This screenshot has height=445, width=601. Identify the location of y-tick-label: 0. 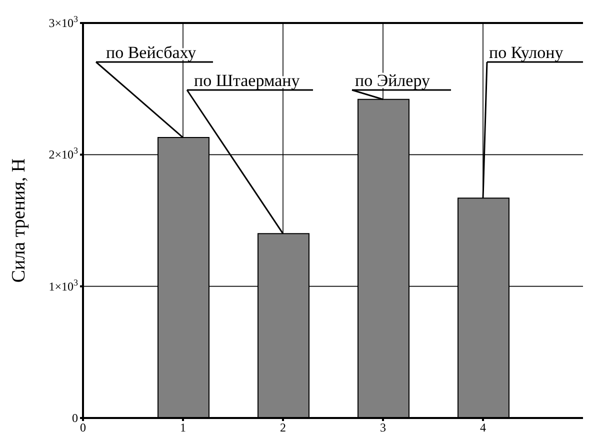
(75, 418).